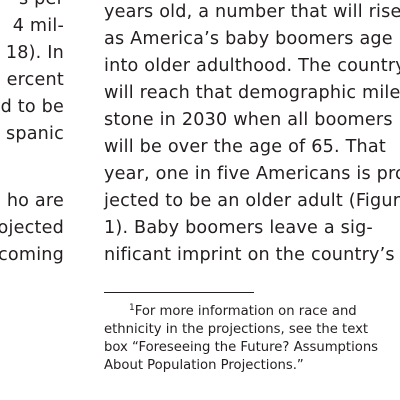 This screenshot has height=400, width=400. I want to click on body-text-line: as America’s baby boomers age, so click(248, 39).